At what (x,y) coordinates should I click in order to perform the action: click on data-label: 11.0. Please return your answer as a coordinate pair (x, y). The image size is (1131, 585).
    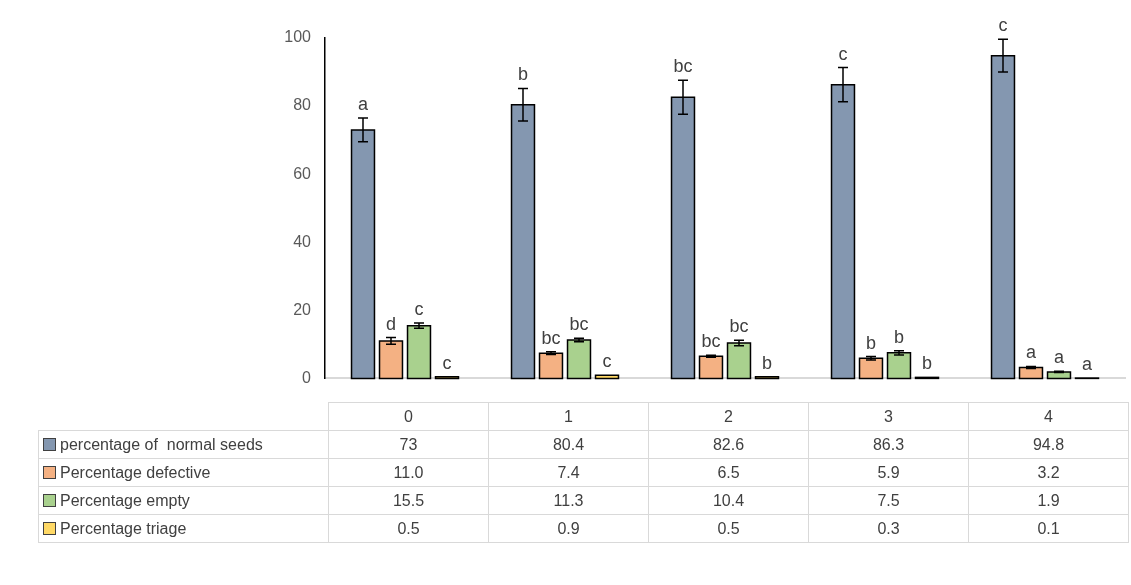
    Looking at the image, I should click on (408, 472).